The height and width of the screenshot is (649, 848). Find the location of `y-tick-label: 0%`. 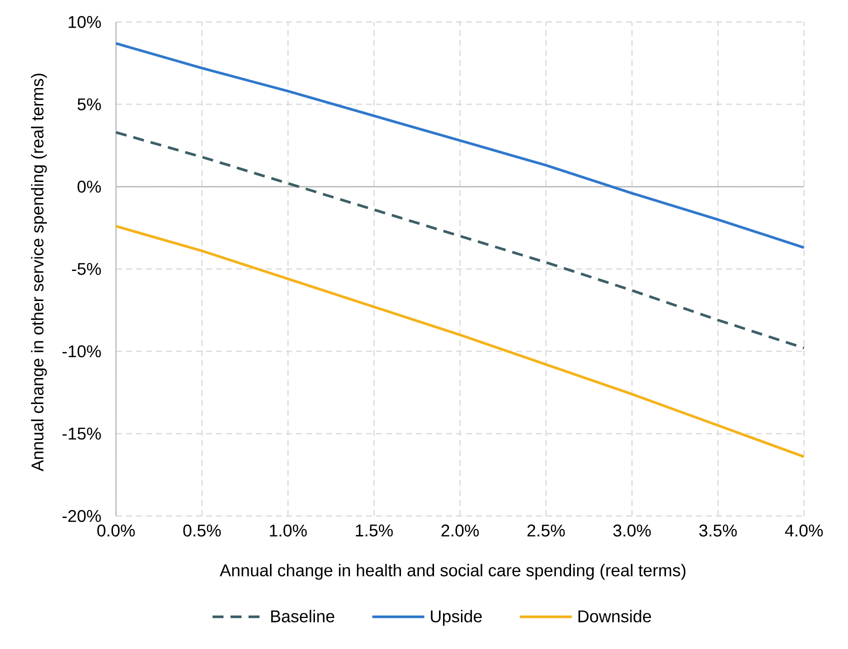

y-tick-label: 0% is located at coordinates (89, 186).